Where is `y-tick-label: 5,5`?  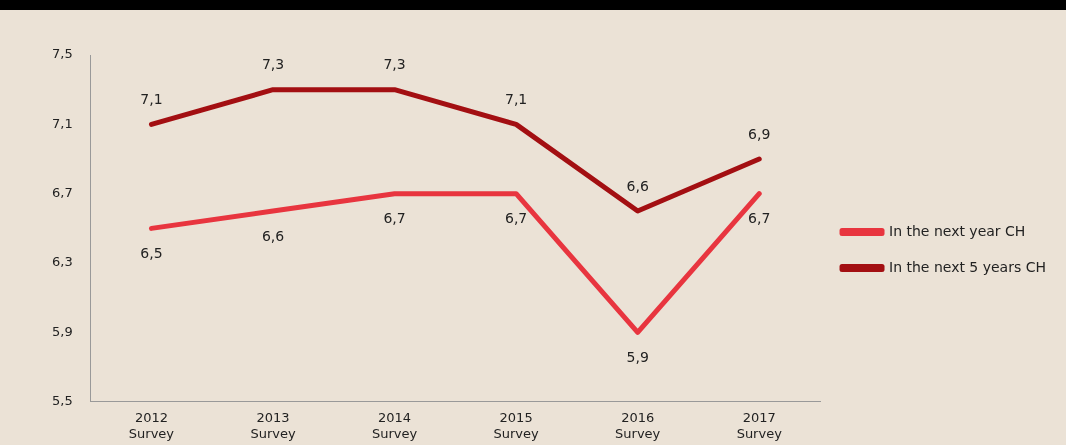
y-tick-label: 5,5 is located at coordinates (62, 401).